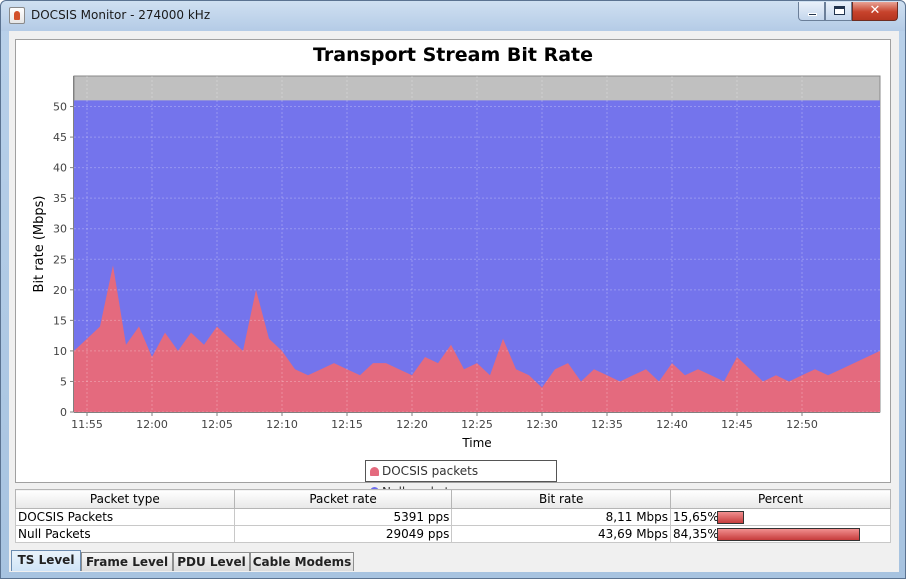 The height and width of the screenshot is (579, 906). I want to click on x-tick-label: 11:55, so click(87, 424).